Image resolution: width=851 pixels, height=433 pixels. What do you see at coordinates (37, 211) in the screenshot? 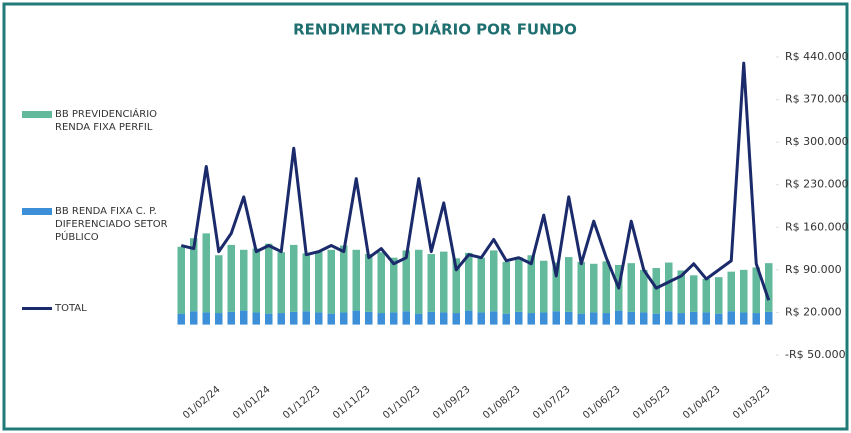
I see `legend-swatch` at bounding box center [37, 211].